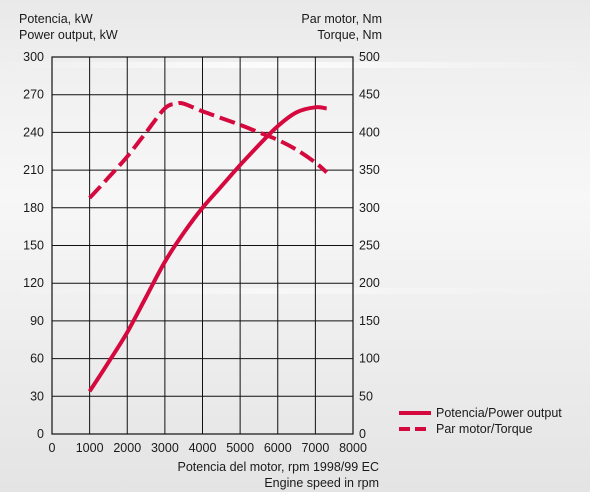 The width and height of the screenshot is (590, 492). Describe the element at coordinates (278, 448) in the screenshot. I see `x-tick-label: 6000` at that location.